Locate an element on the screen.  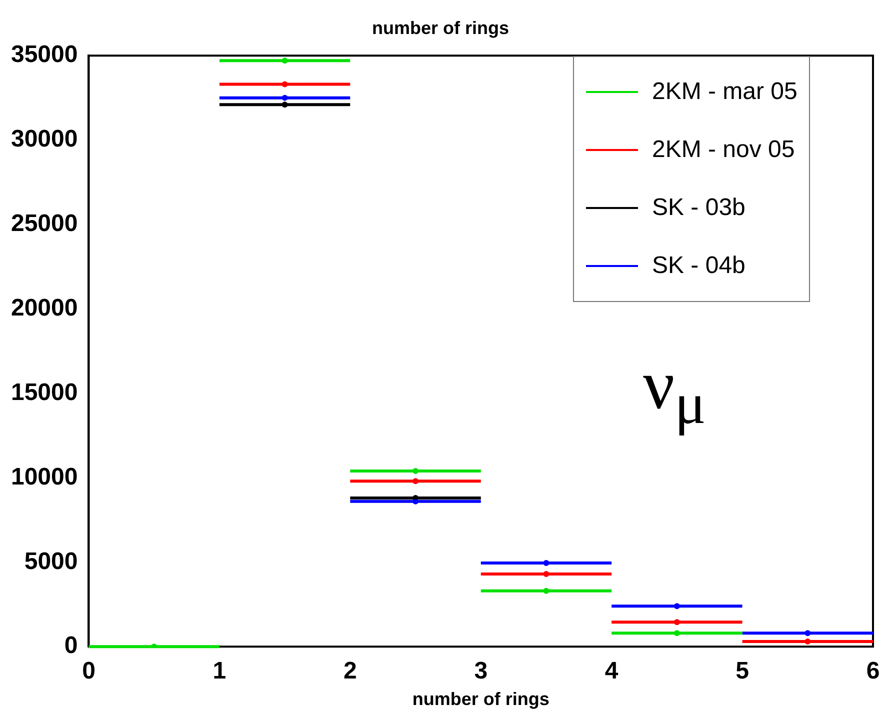
y-tick-label: 20000 is located at coordinates (44, 308).